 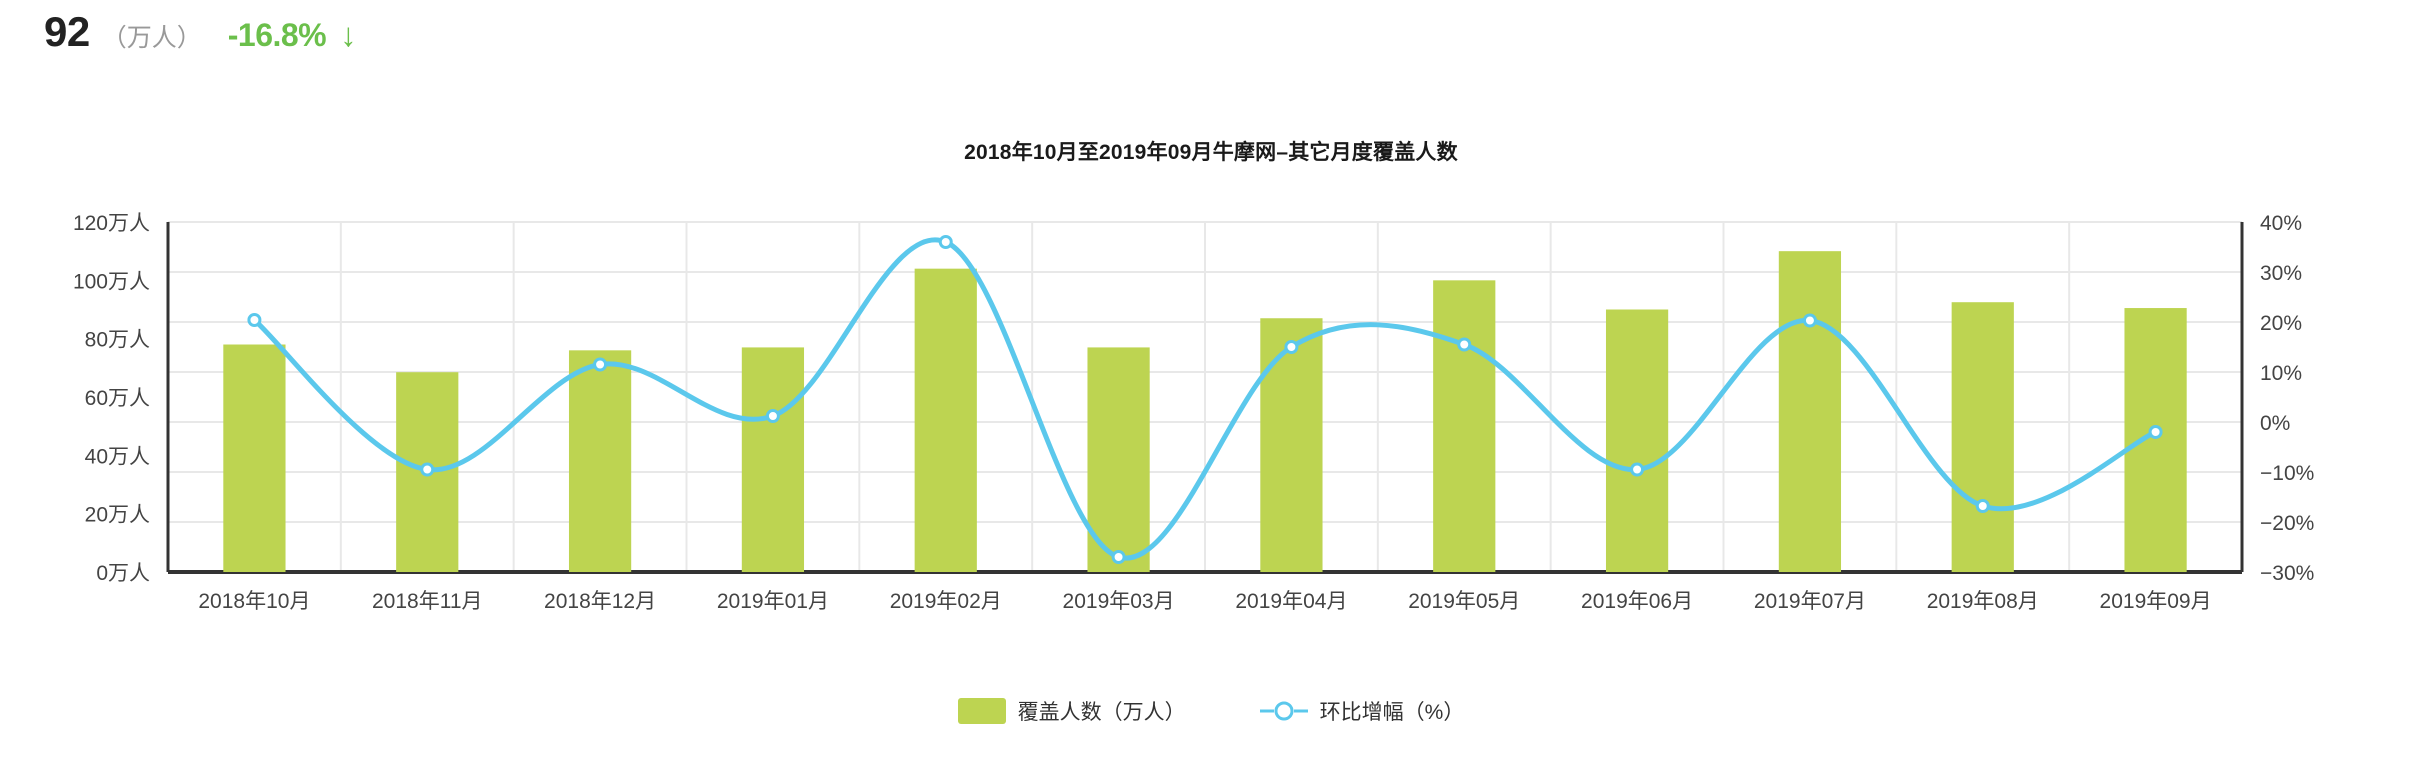 What do you see at coordinates (2287, 473) in the screenshot?
I see `y-axis-right-tick: −10%` at bounding box center [2287, 473].